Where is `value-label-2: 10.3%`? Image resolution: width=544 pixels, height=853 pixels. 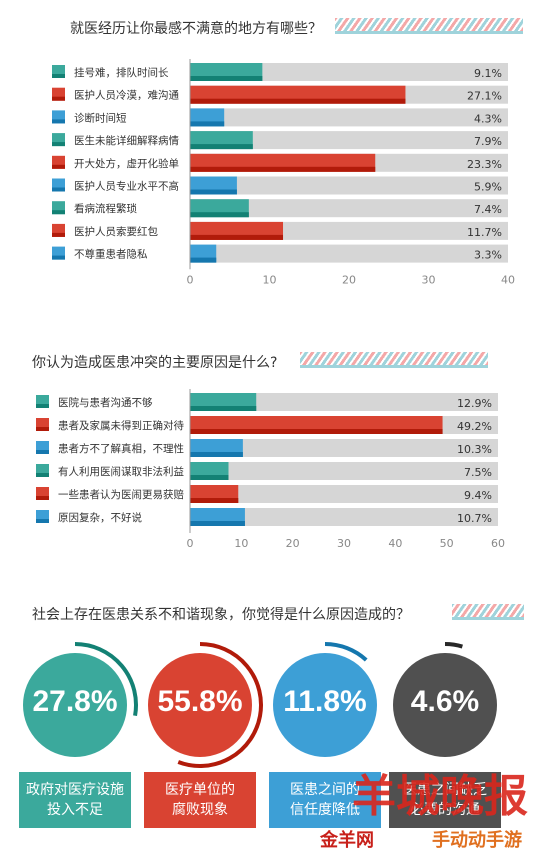
value-label-2: 10.3% is located at coordinates (474, 449).